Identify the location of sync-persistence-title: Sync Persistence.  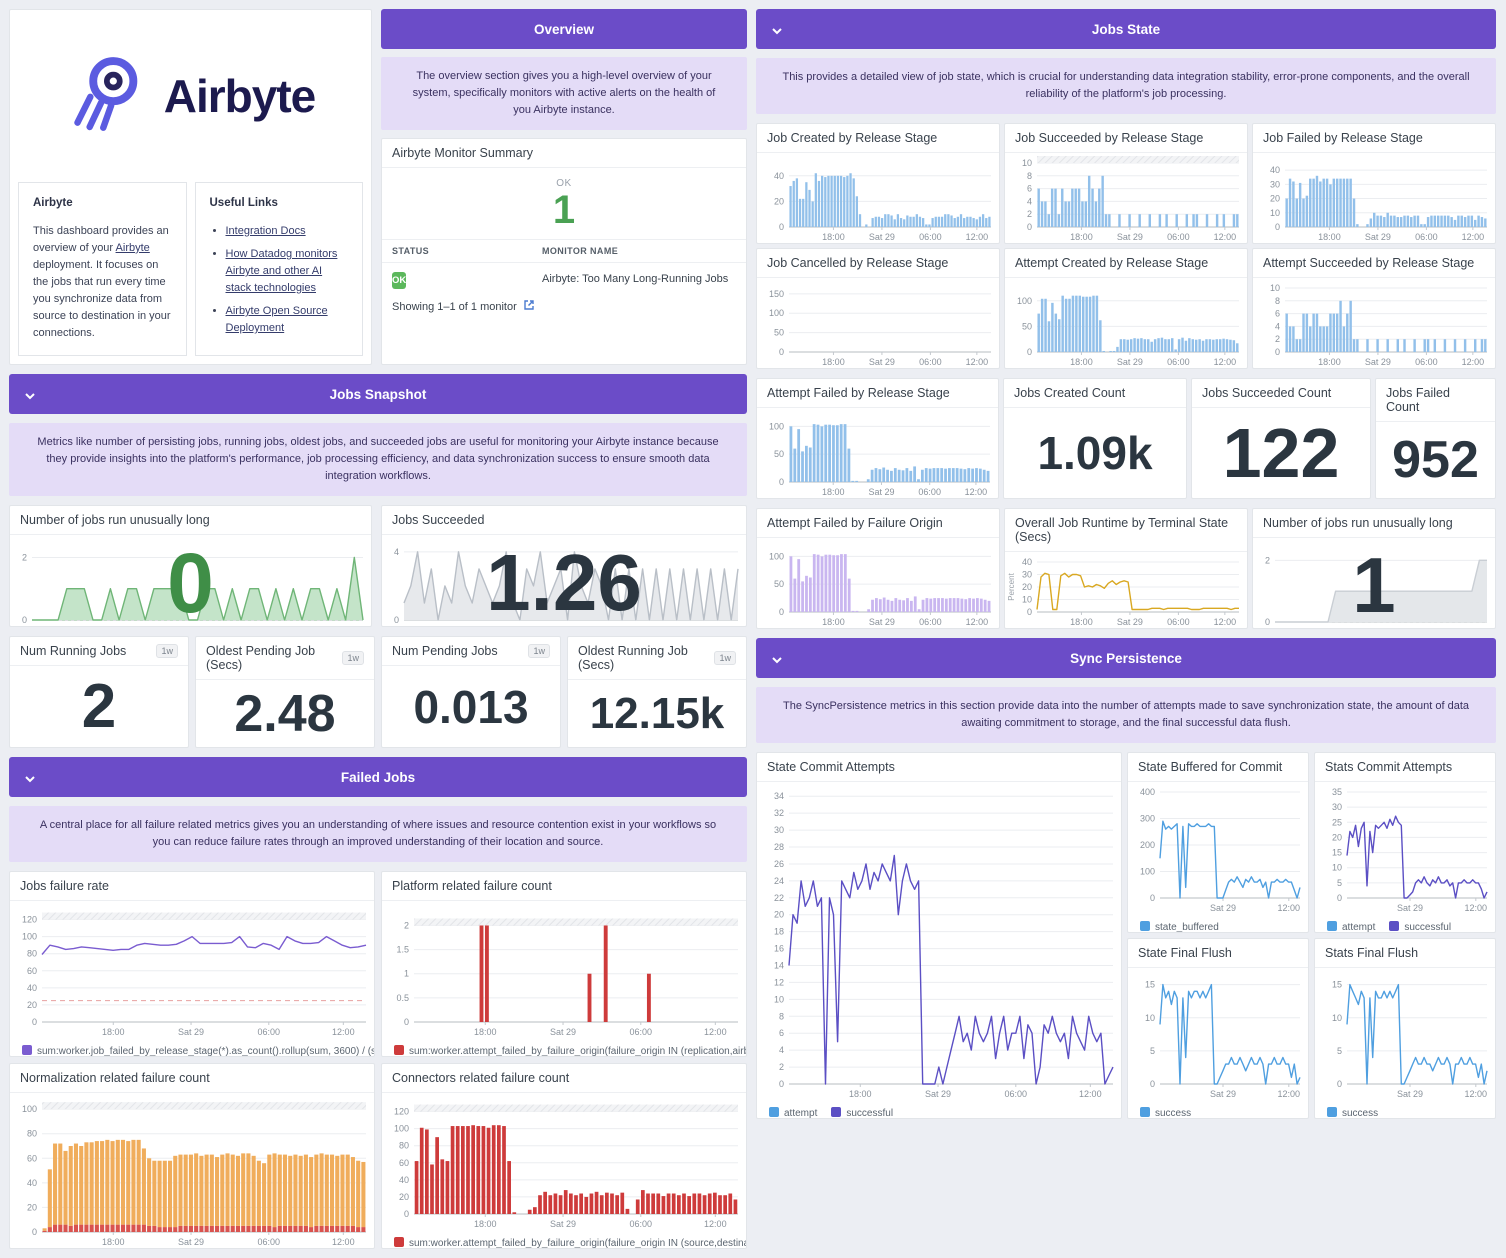
(1126, 658).